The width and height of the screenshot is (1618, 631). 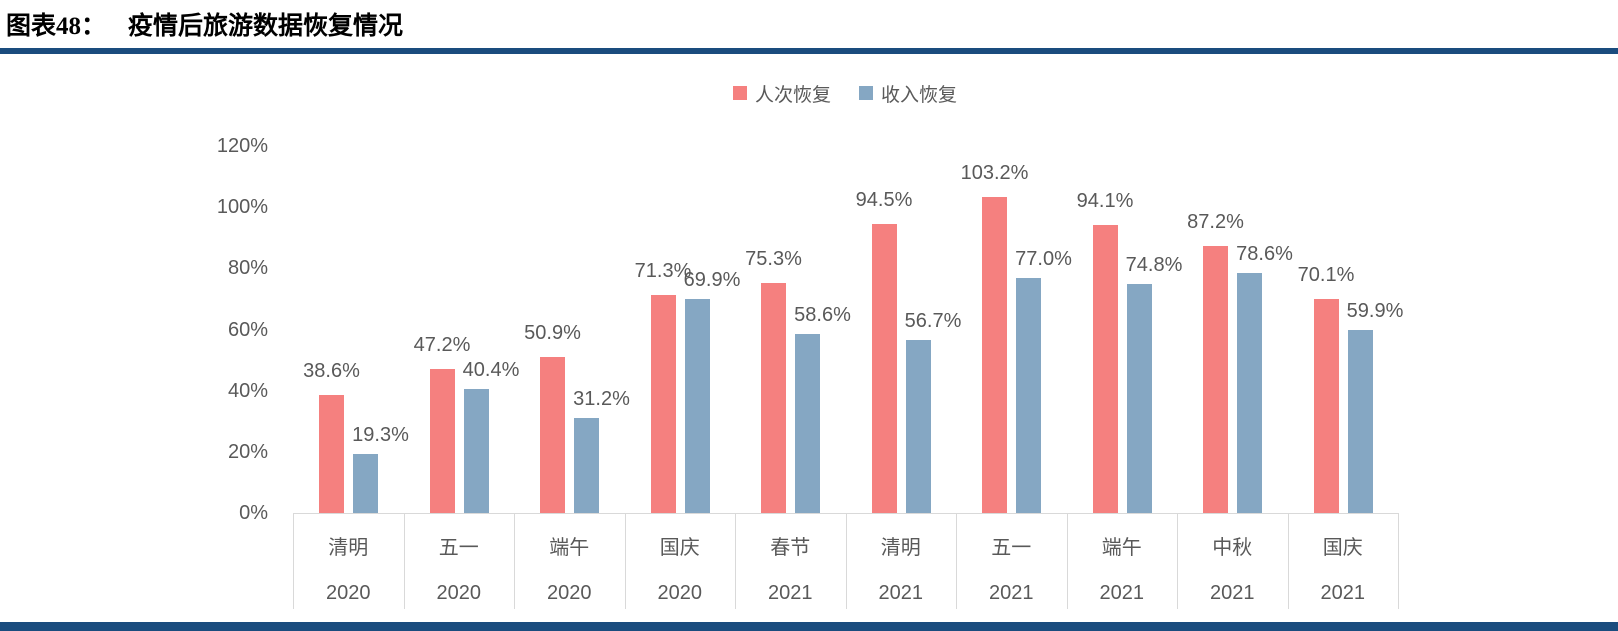 I want to click on footer-divider-rule, so click(x=809, y=626).